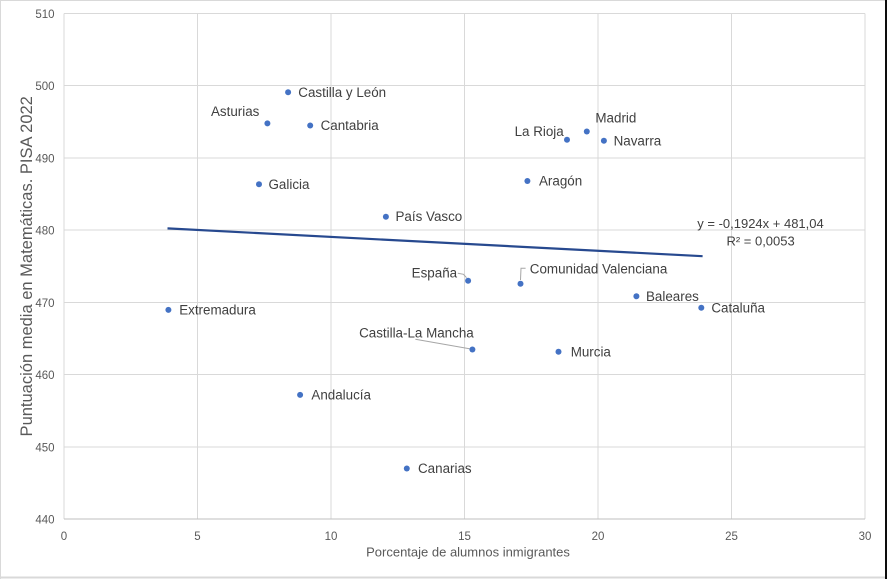 The width and height of the screenshot is (887, 579). I want to click on svg-text: Madrid, so click(615, 118).